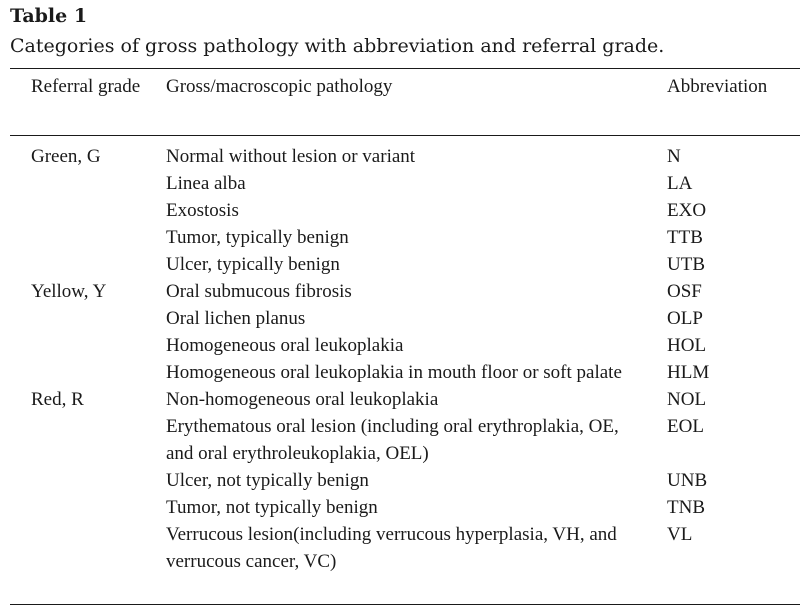  I want to click on pathology-cell: Oral submucous fibrosis, so click(259, 291).